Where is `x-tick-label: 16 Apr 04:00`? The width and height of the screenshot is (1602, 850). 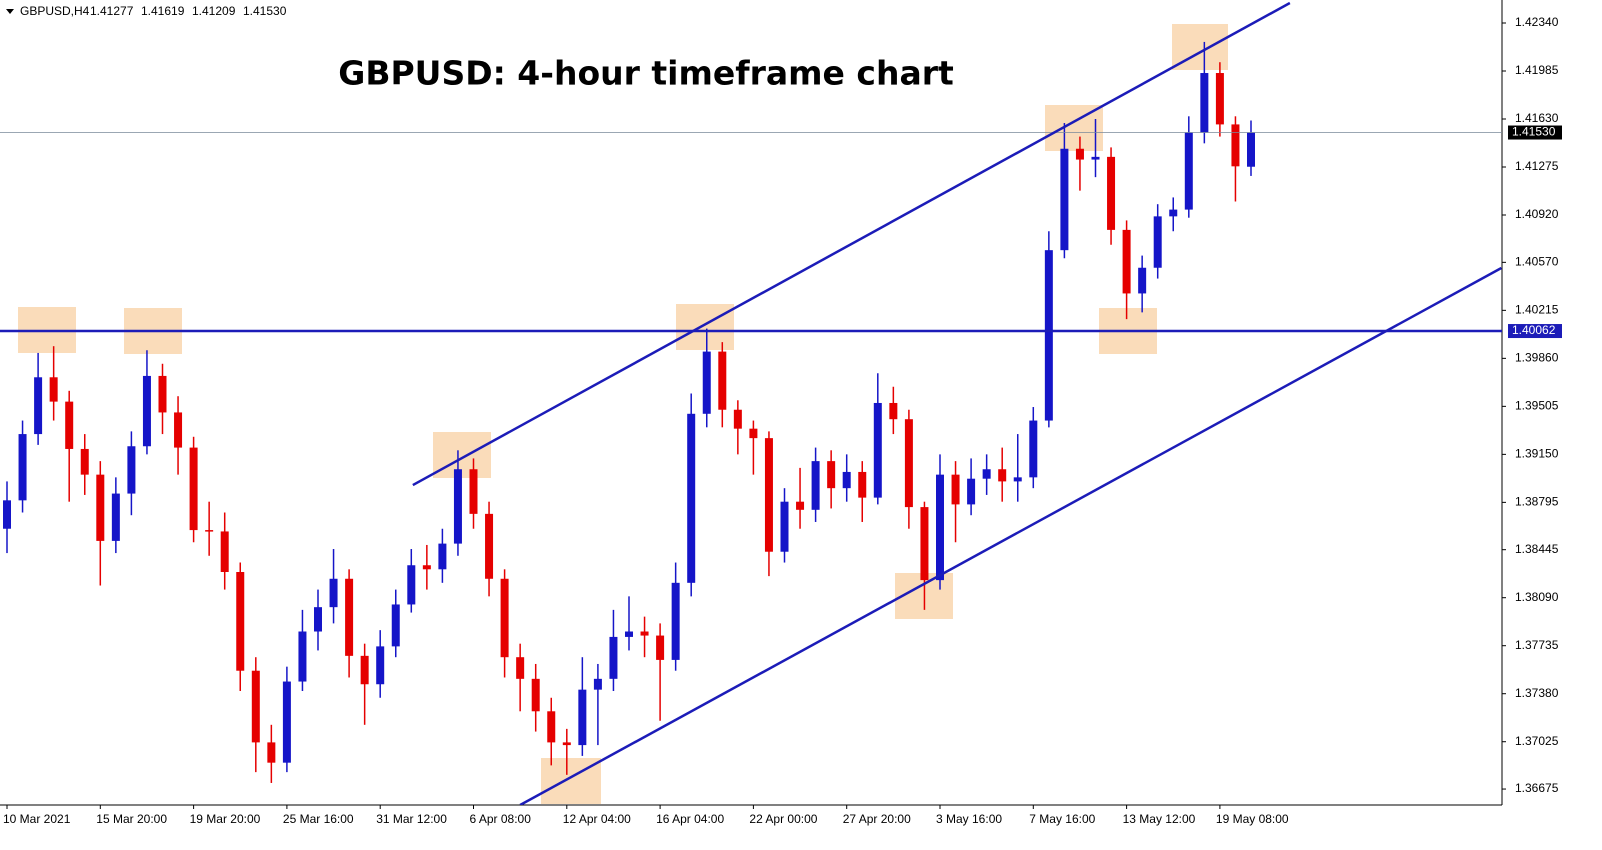 x-tick-label: 16 Apr 04:00 is located at coordinates (690, 819).